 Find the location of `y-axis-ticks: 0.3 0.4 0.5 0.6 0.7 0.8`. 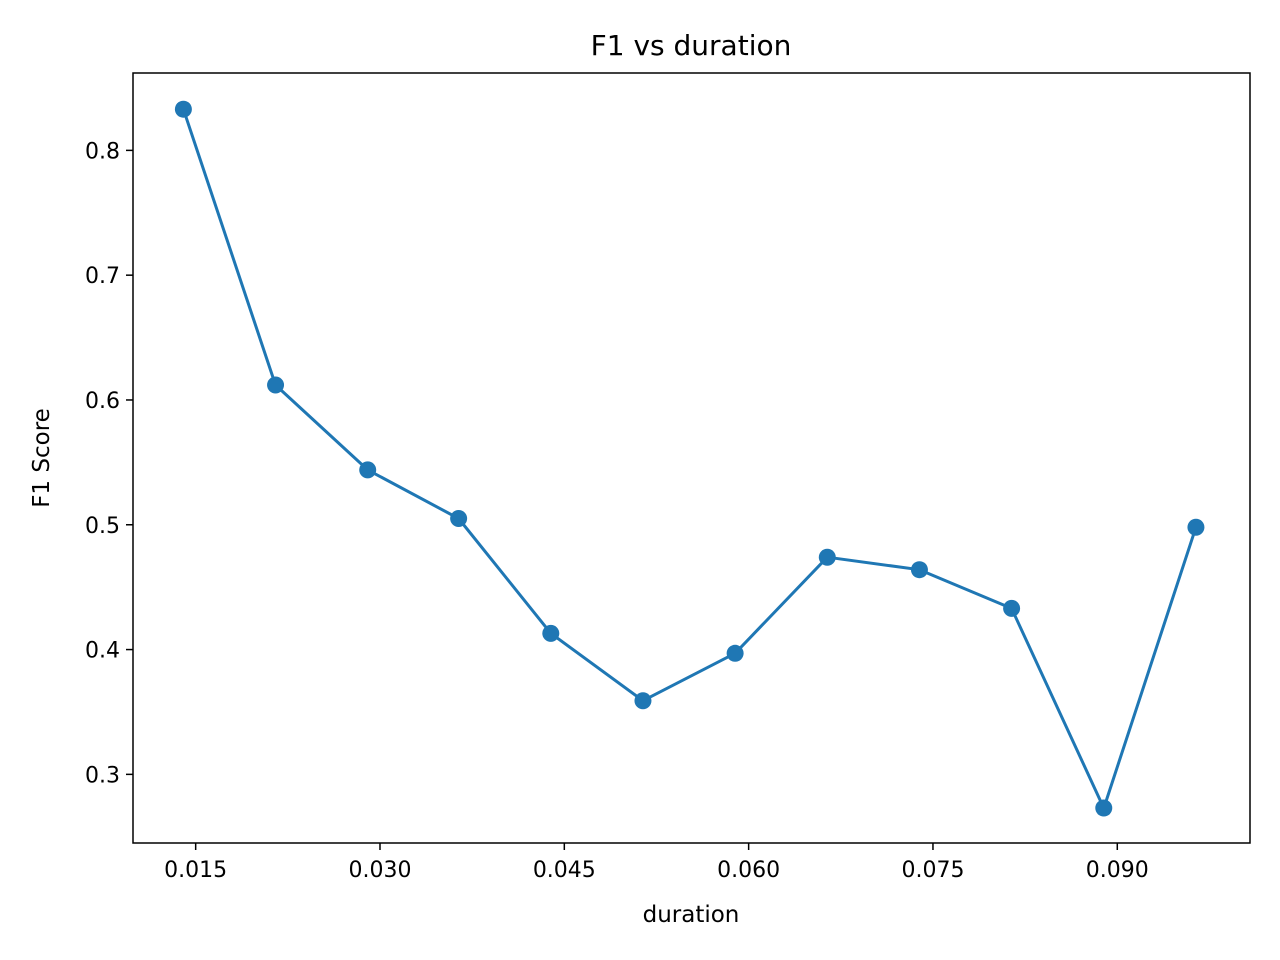

y-axis-ticks: 0.3 0.4 0.5 0.6 0.7 0.8 is located at coordinates (109, 463).